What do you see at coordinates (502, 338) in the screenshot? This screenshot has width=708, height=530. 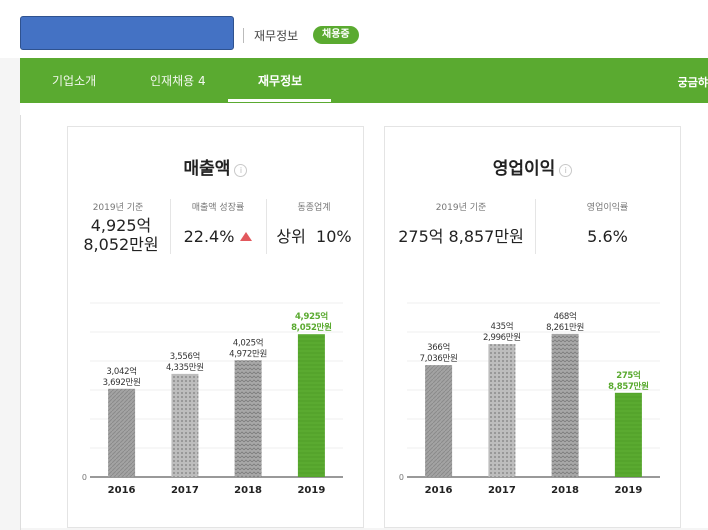 I see `bar-data-label: 2,996만원` at bounding box center [502, 338].